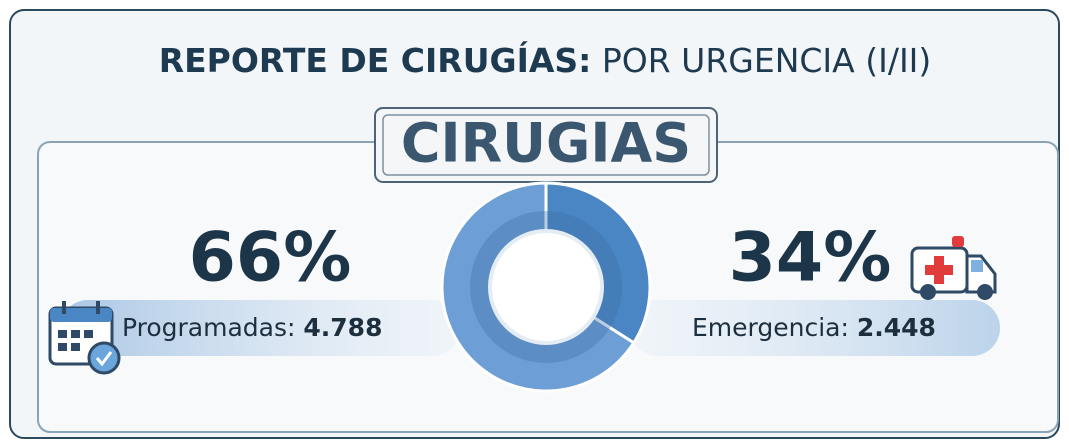  What do you see at coordinates (810, 258) in the screenshot?
I see `percent-label: 34%` at bounding box center [810, 258].